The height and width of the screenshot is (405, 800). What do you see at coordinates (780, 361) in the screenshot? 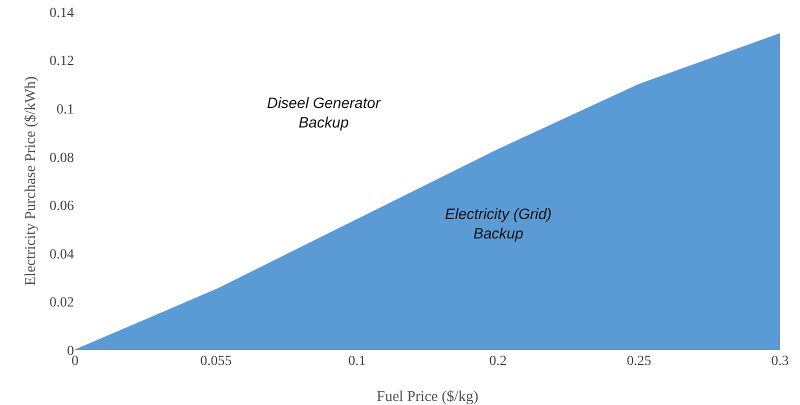
I see `x-tick-label: 0.3` at bounding box center [780, 361].